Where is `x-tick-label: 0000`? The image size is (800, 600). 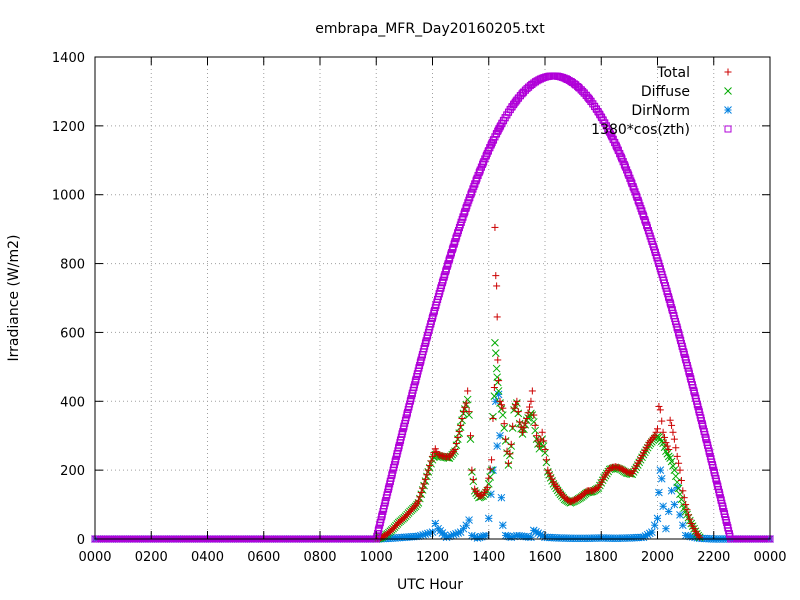
x-tick-label: 0000 is located at coordinates (769, 557).